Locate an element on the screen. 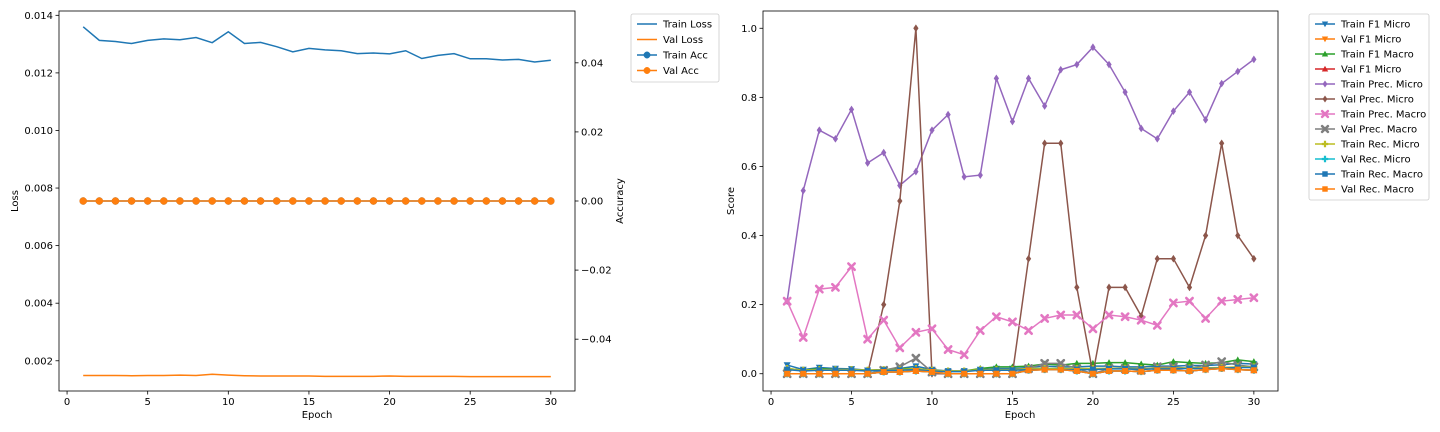  left-legend: Train Loss Val Loss Train Acc Val Acc is located at coordinates (675, 48).